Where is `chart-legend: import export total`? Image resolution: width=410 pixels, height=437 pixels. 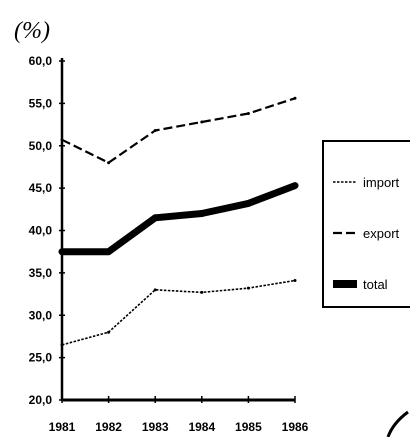
chart-legend: import export total is located at coordinates (366, 224).